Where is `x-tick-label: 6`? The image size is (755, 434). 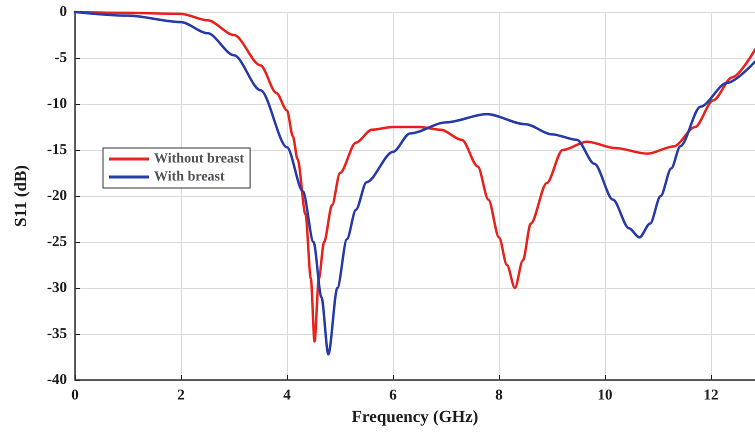
x-tick-label: 6 is located at coordinates (393, 396).